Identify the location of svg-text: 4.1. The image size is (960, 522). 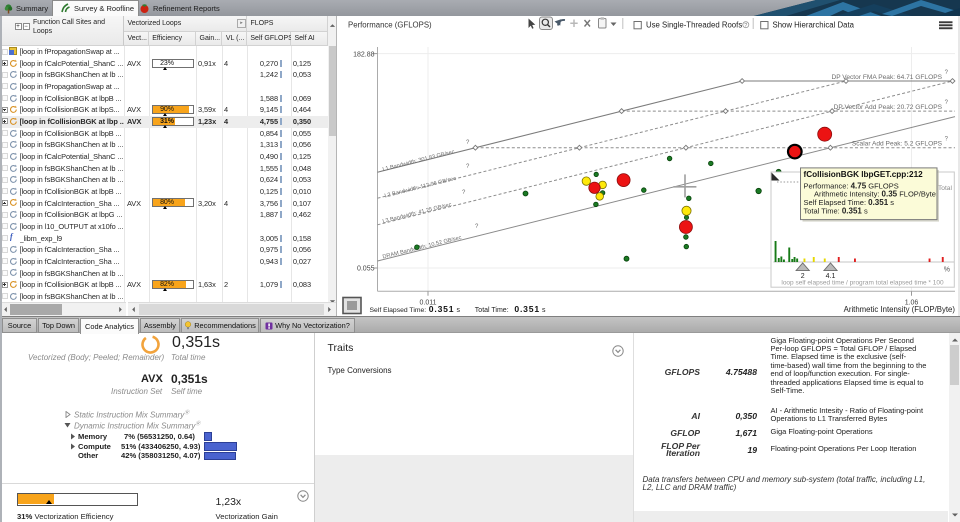
(831, 276).